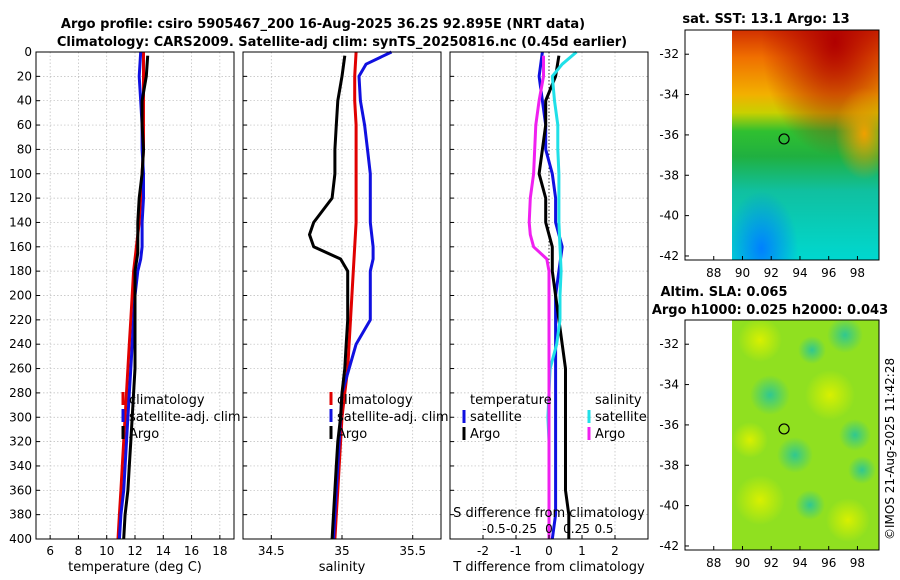 This screenshot has height=580, width=900. What do you see at coordinates (771, 273) in the screenshot?
I see `map-x-tick-label: 92` at bounding box center [771, 273].